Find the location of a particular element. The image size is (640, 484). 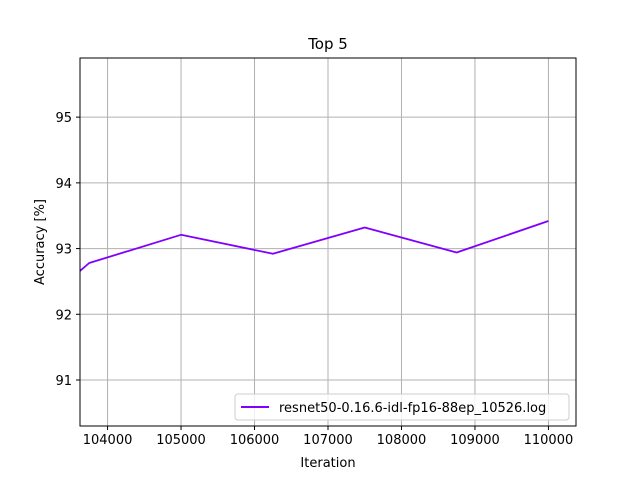

x-axis-label: Iteration is located at coordinates (327, 463).